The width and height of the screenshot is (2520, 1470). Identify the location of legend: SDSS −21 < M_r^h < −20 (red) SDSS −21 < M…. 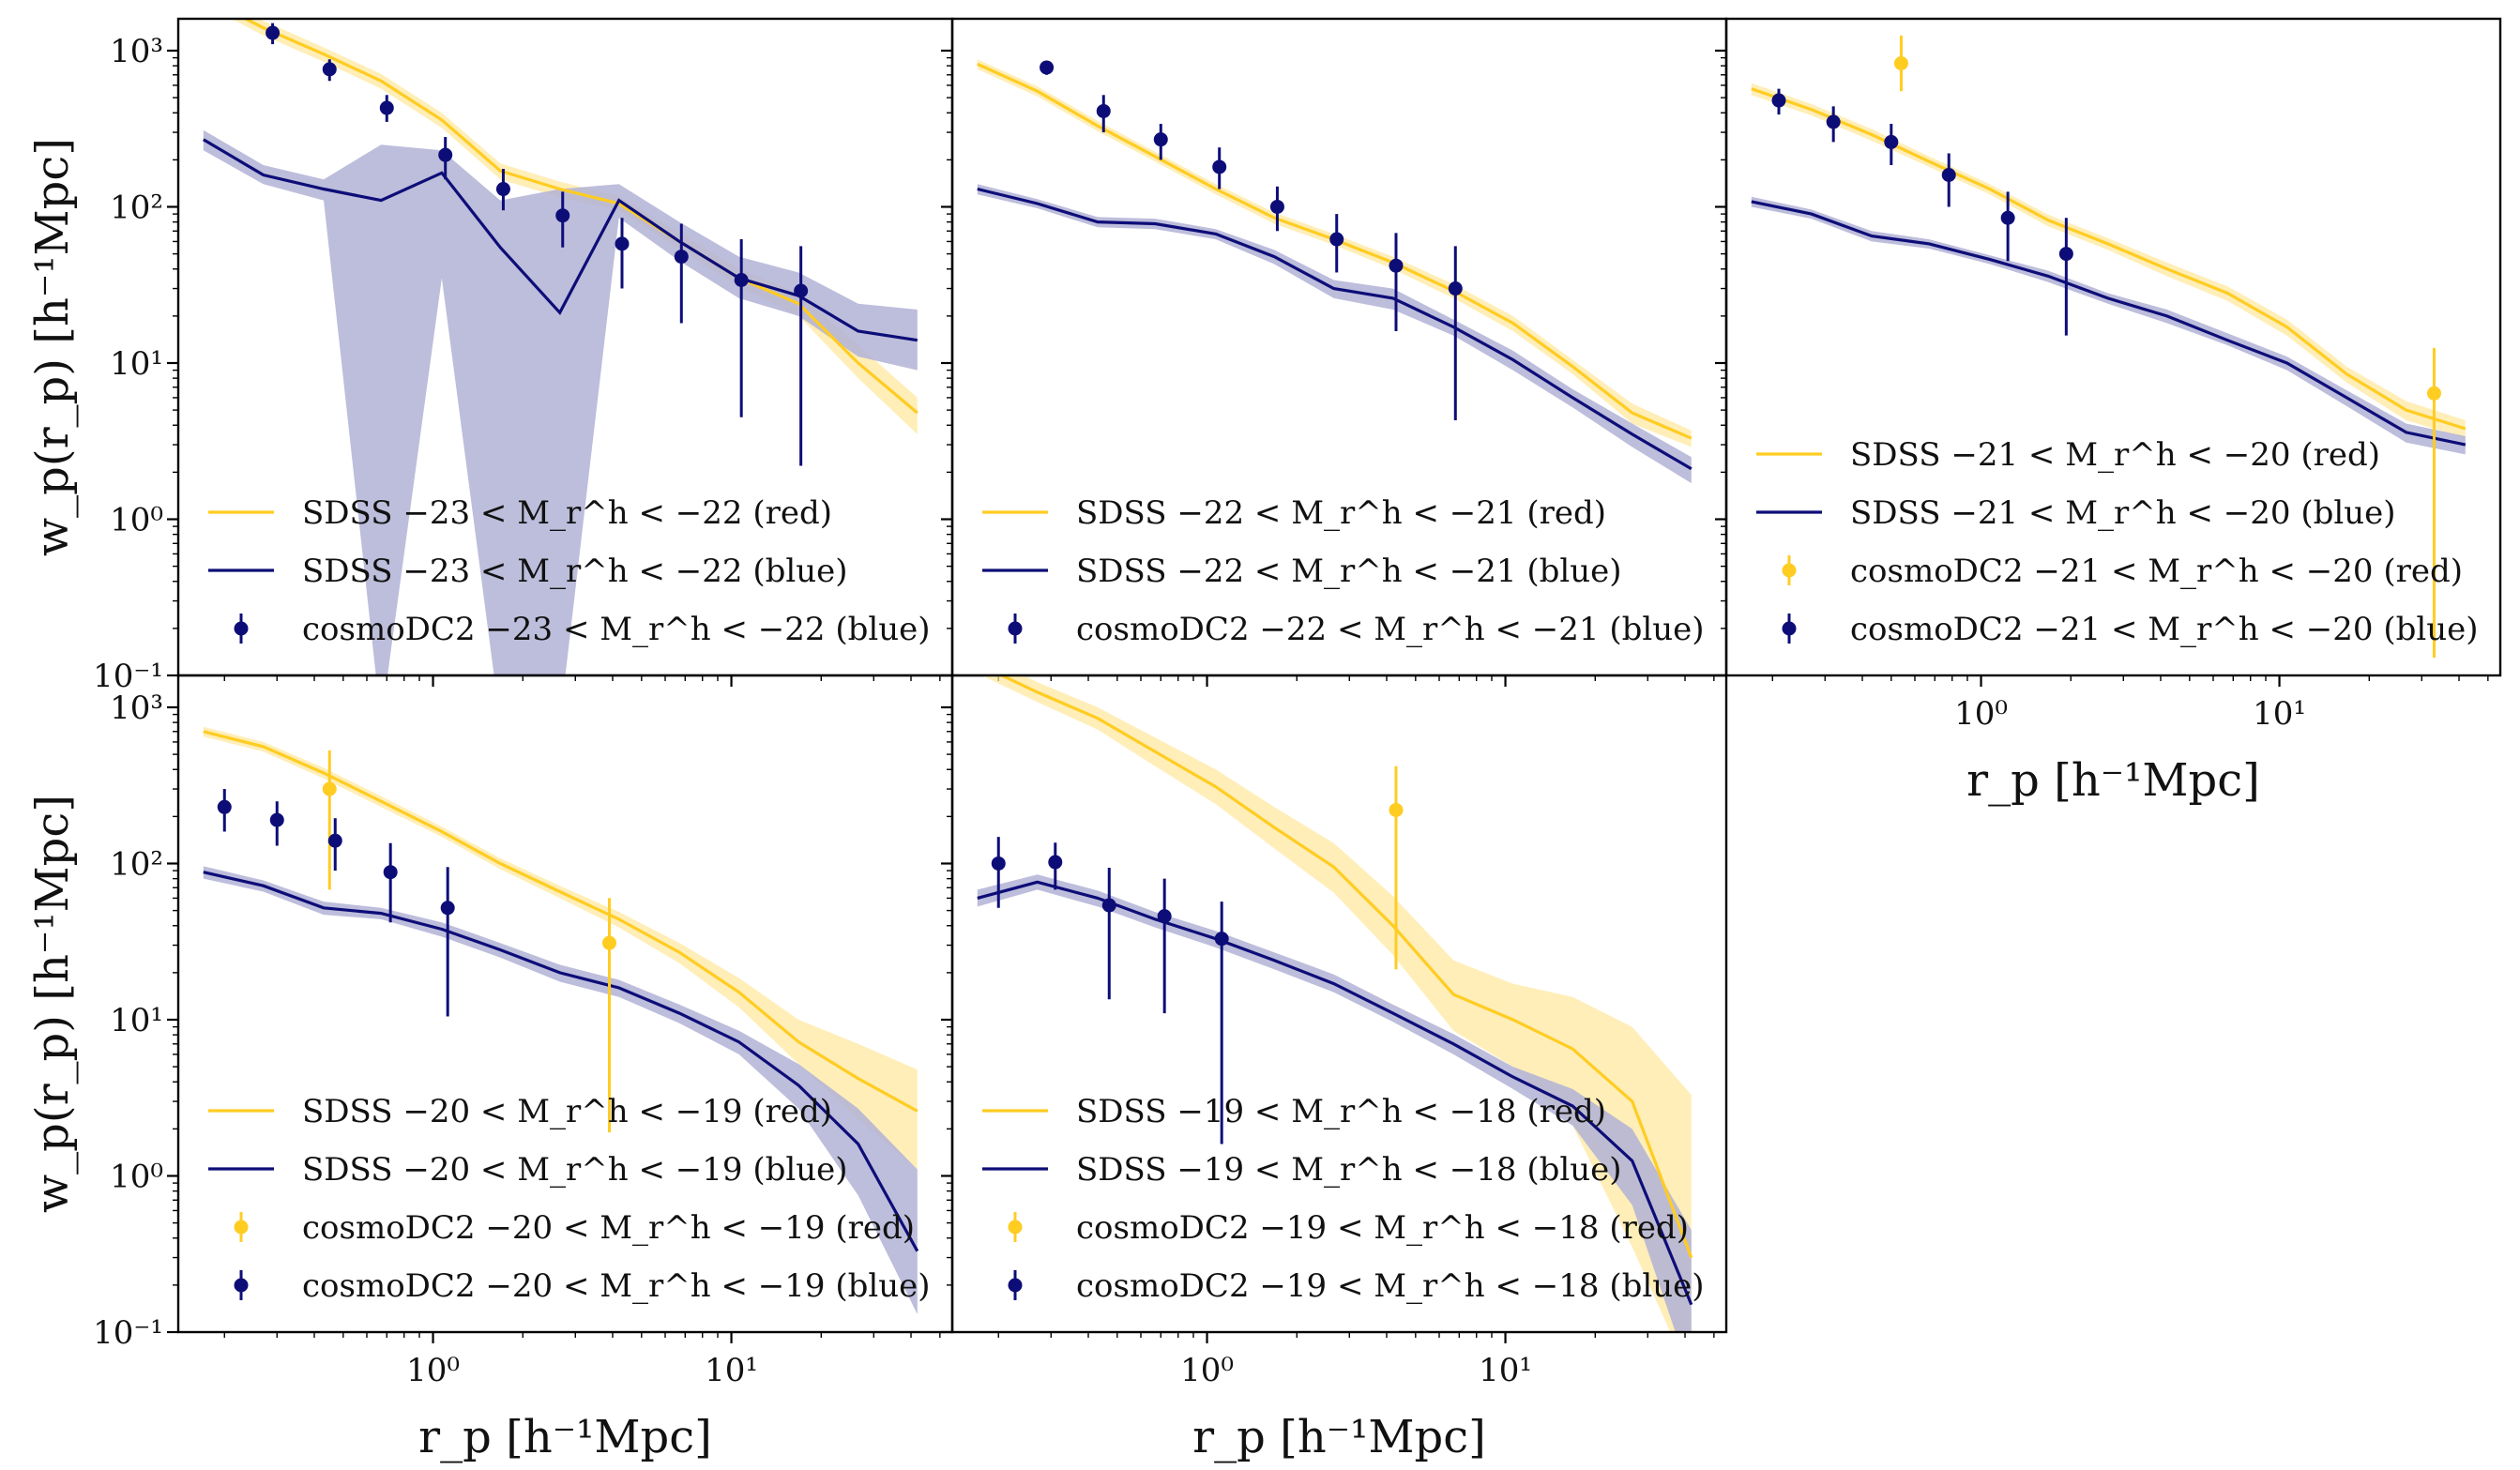
(2117, 542).